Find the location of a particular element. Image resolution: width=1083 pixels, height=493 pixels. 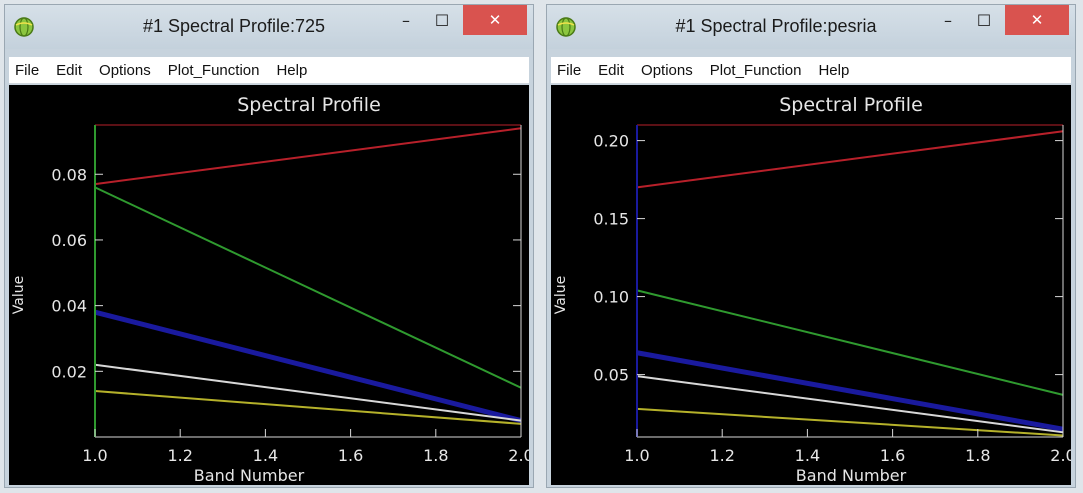

y-tick-label: 0.20 is located at coordinates (611, 141).